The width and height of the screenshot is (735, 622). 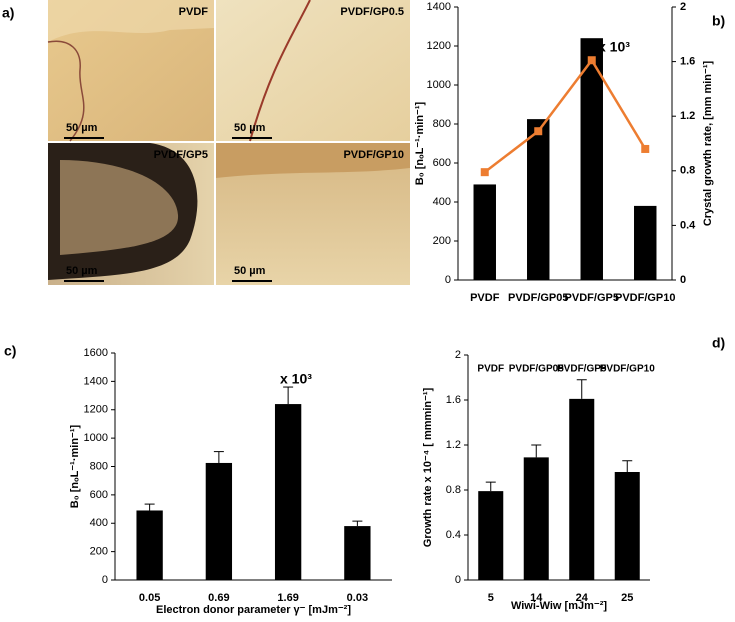 I want to click on x-tick-label: PVDF/GP10, so click(x=645, y=298).